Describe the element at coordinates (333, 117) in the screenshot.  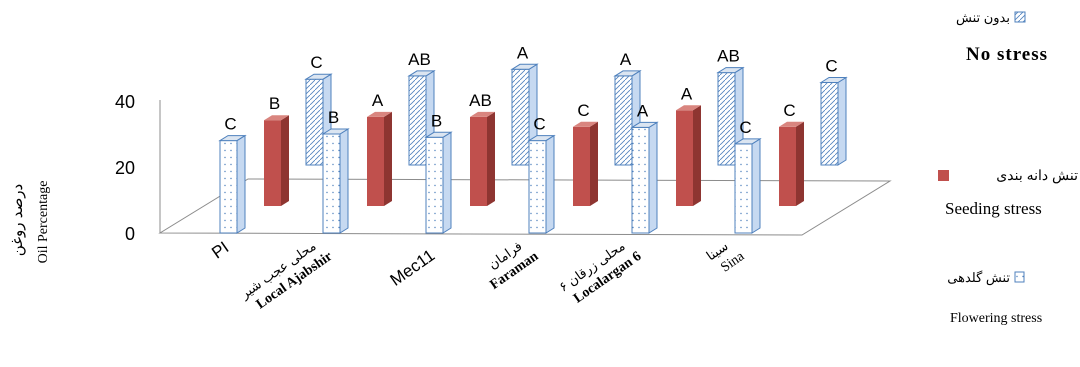
I see `data-label-flowering-stress-local-ajabshir: B` at that location.